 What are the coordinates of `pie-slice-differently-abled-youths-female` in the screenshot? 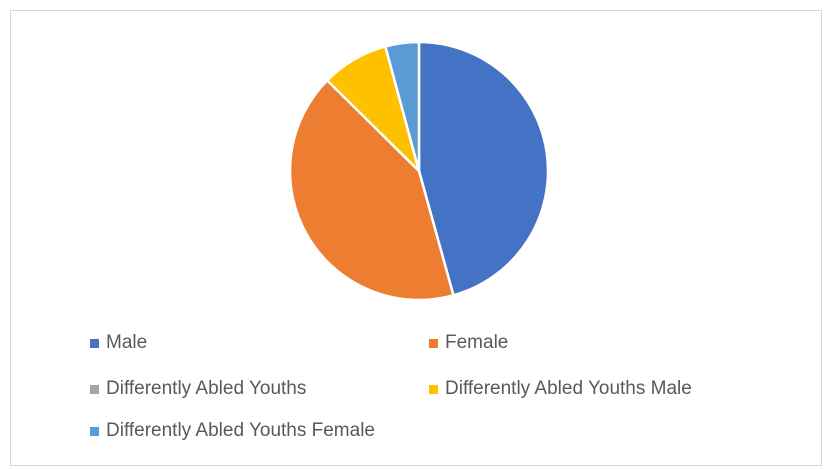 It's located at (402, 106).